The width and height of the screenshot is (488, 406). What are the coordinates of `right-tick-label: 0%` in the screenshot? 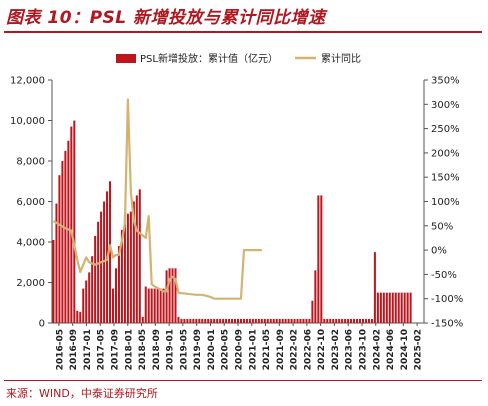 It's located at (439, 251).